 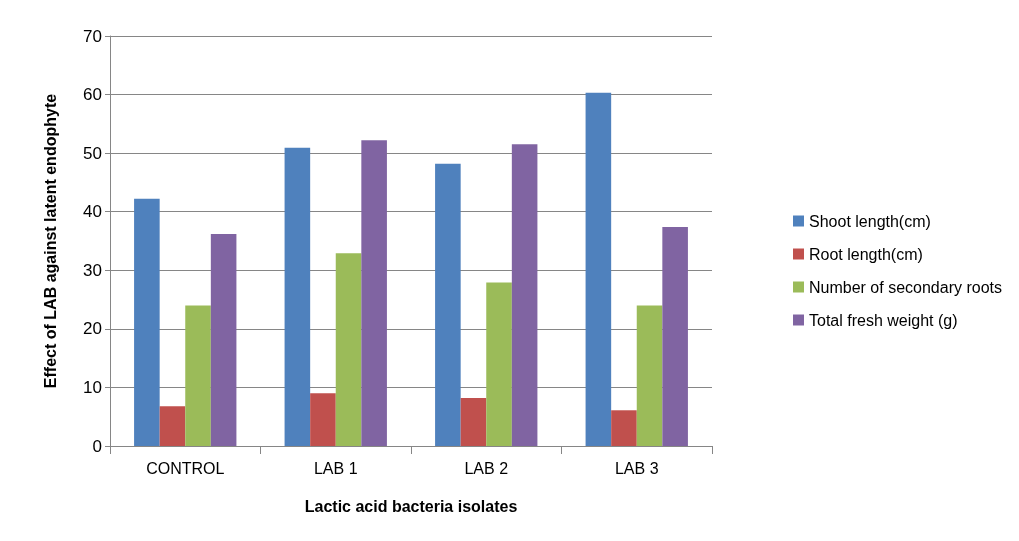 What do you see at coordinates (92, 153) in the screenshot?
I see `y-tick-label: 50` at bounding box center [92, 153].